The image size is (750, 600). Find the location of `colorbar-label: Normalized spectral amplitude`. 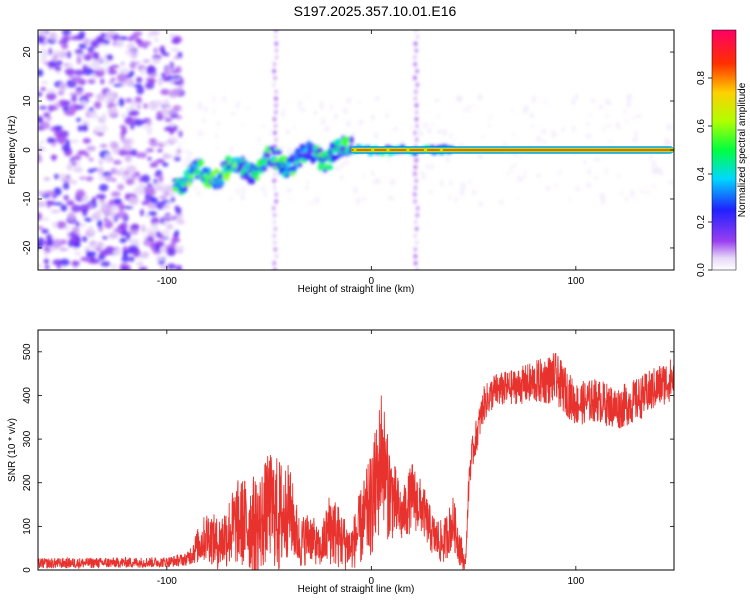

colorbar-label: Normalized spectral amplitude is located at coordinates (742, 149).